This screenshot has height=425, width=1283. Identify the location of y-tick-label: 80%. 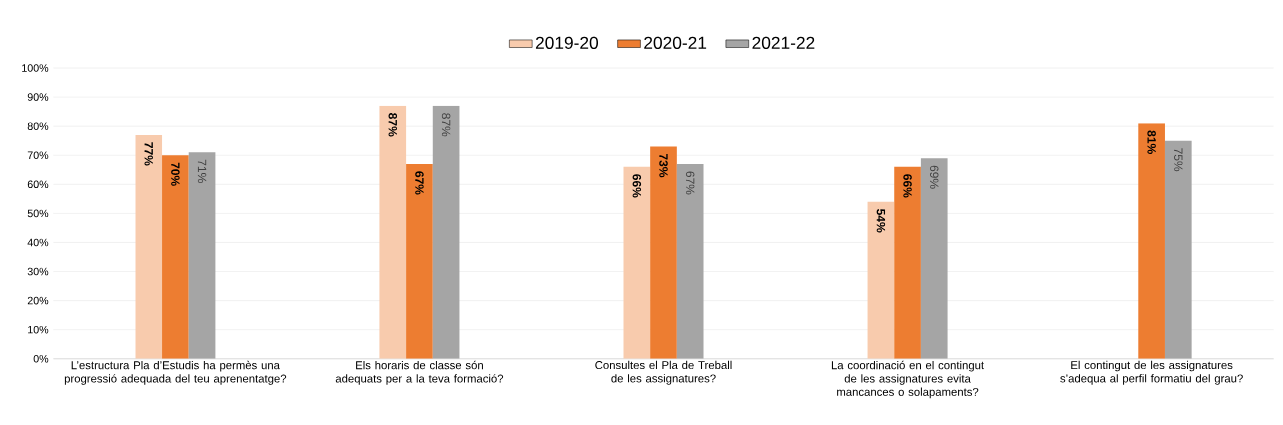
(38, 126).